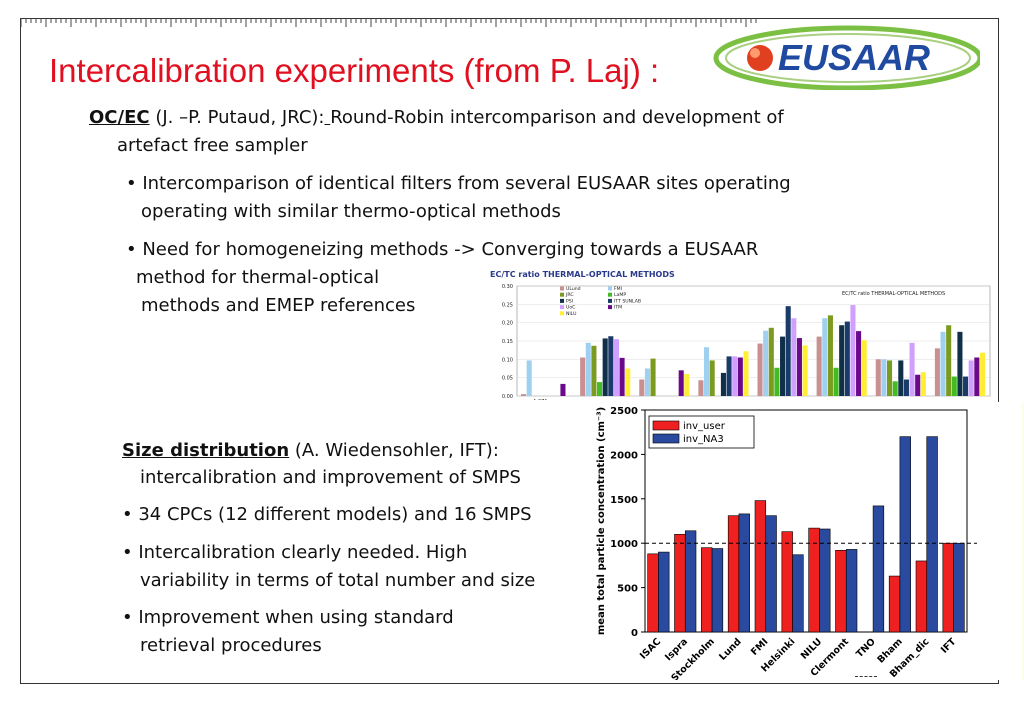 The width and height of the screenshot is (1024, 707). Describe the element at coordinates (624, 500) in the screenshot. I see `chart2-ytick-label: 1500` at that location.